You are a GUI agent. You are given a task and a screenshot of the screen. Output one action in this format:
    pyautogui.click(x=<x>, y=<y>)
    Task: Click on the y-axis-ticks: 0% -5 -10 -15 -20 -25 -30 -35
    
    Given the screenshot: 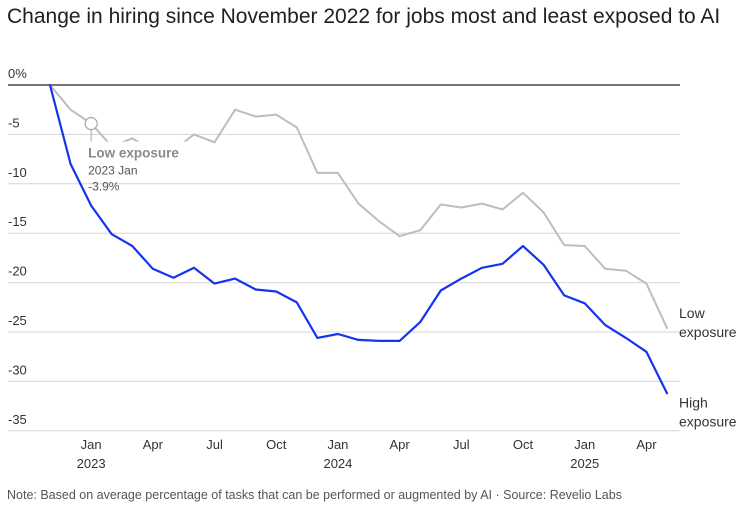 What is the action you would take?
    pyautogui.click(x=17, y=246)
    